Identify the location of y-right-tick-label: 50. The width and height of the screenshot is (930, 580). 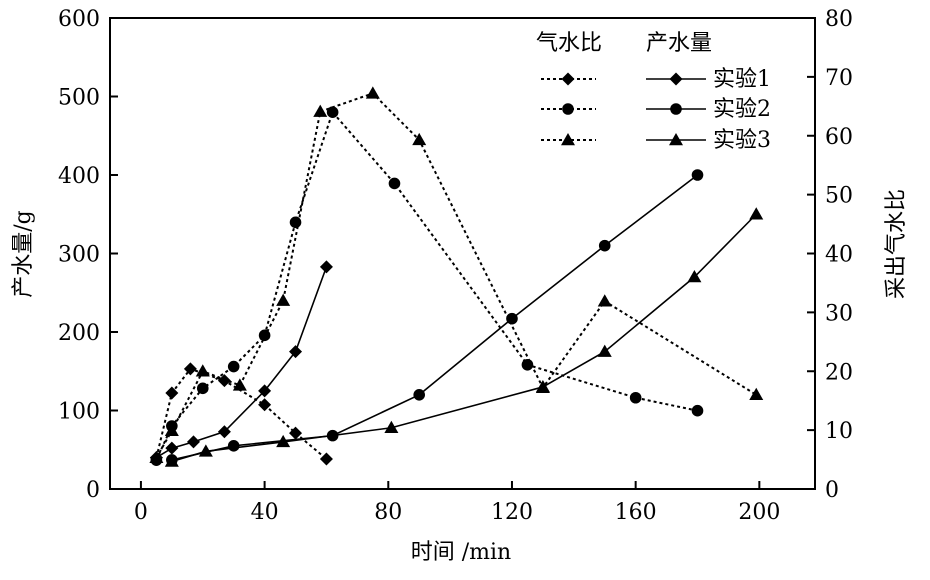
(839, 196).